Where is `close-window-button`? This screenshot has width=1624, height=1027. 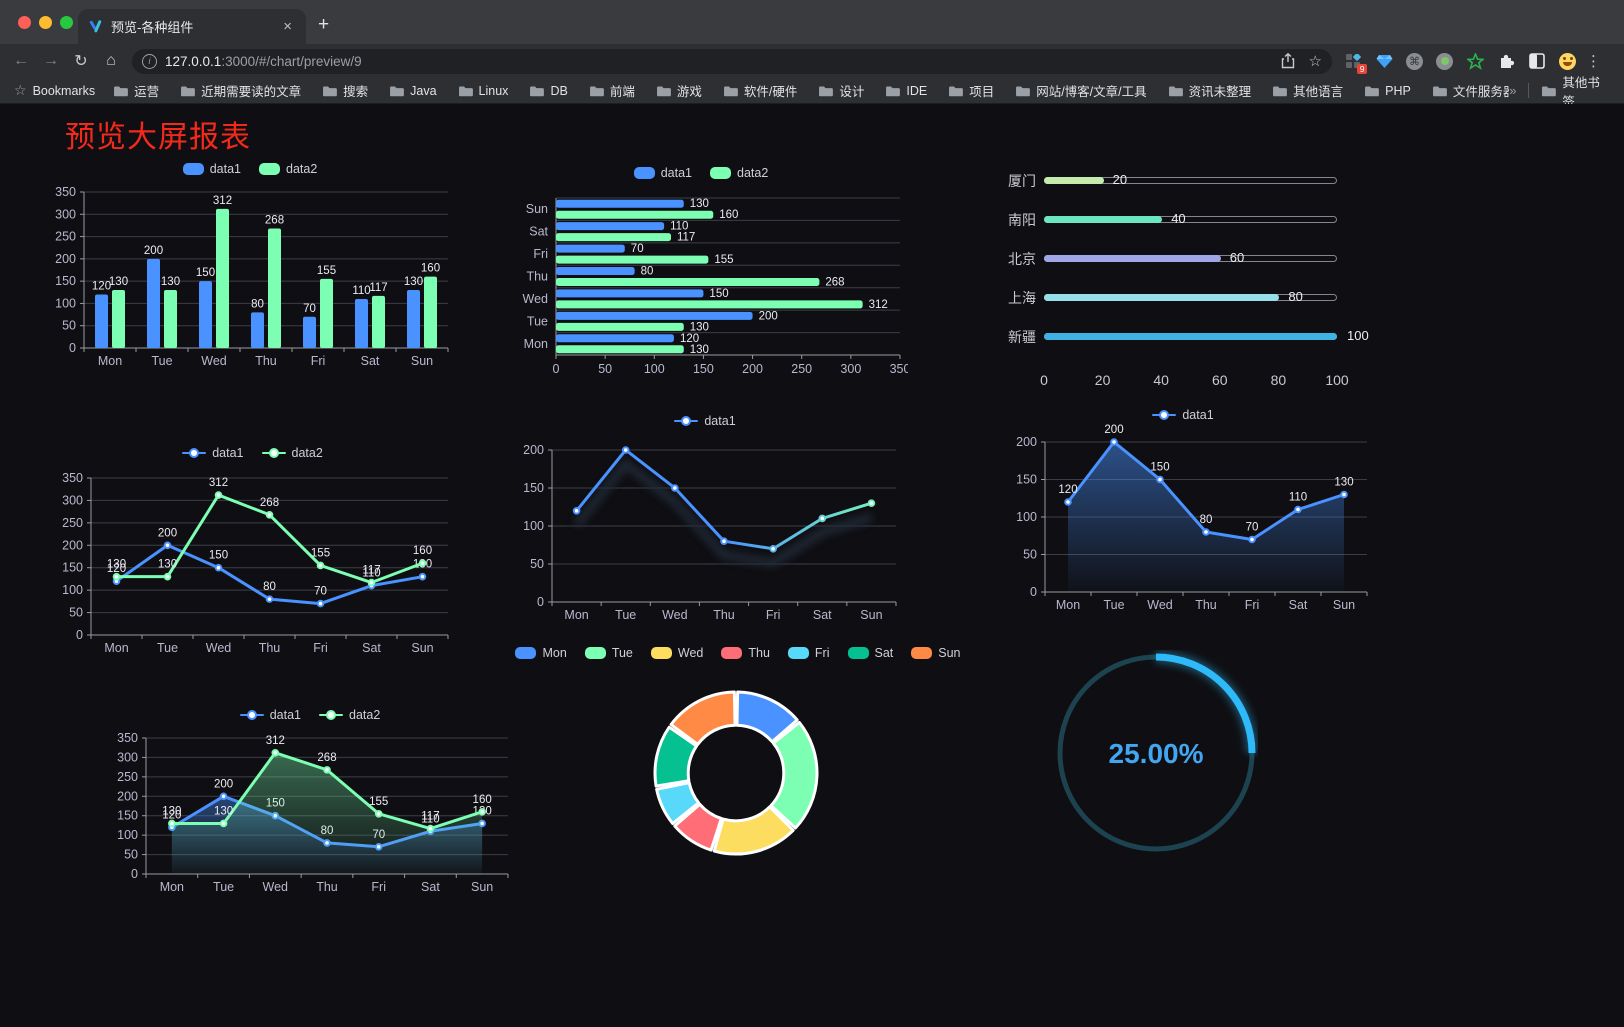 close-window-button is located at coordinates (24, 22).